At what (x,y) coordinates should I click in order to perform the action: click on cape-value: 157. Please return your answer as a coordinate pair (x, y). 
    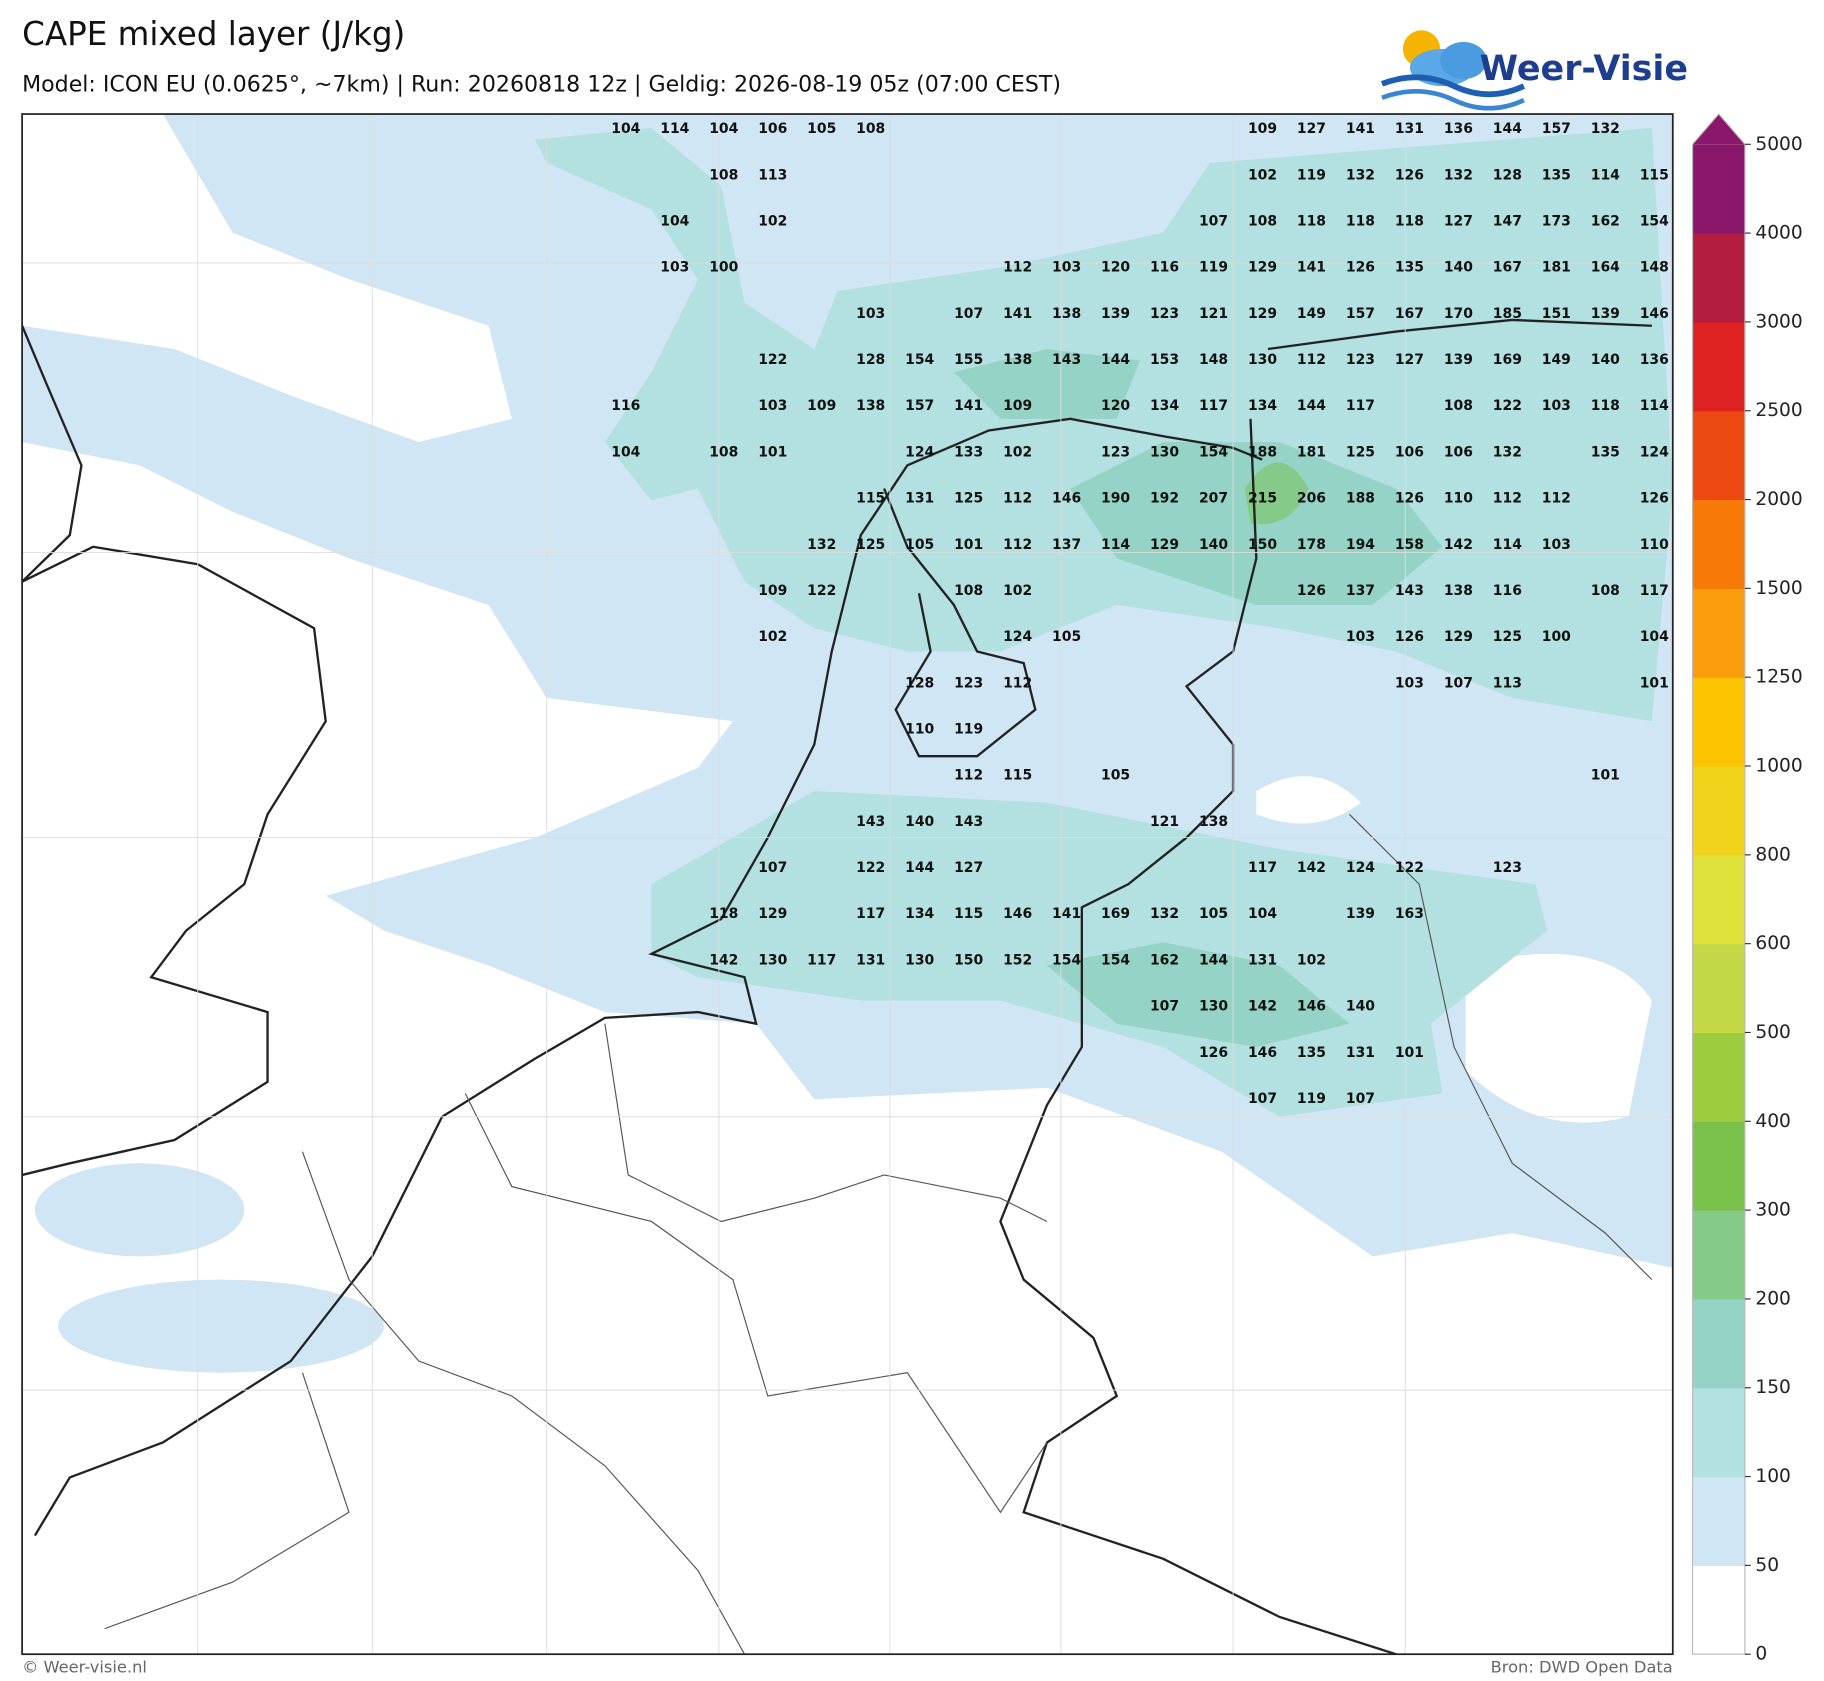
    Looking at the image, I should click on (1360, 314).